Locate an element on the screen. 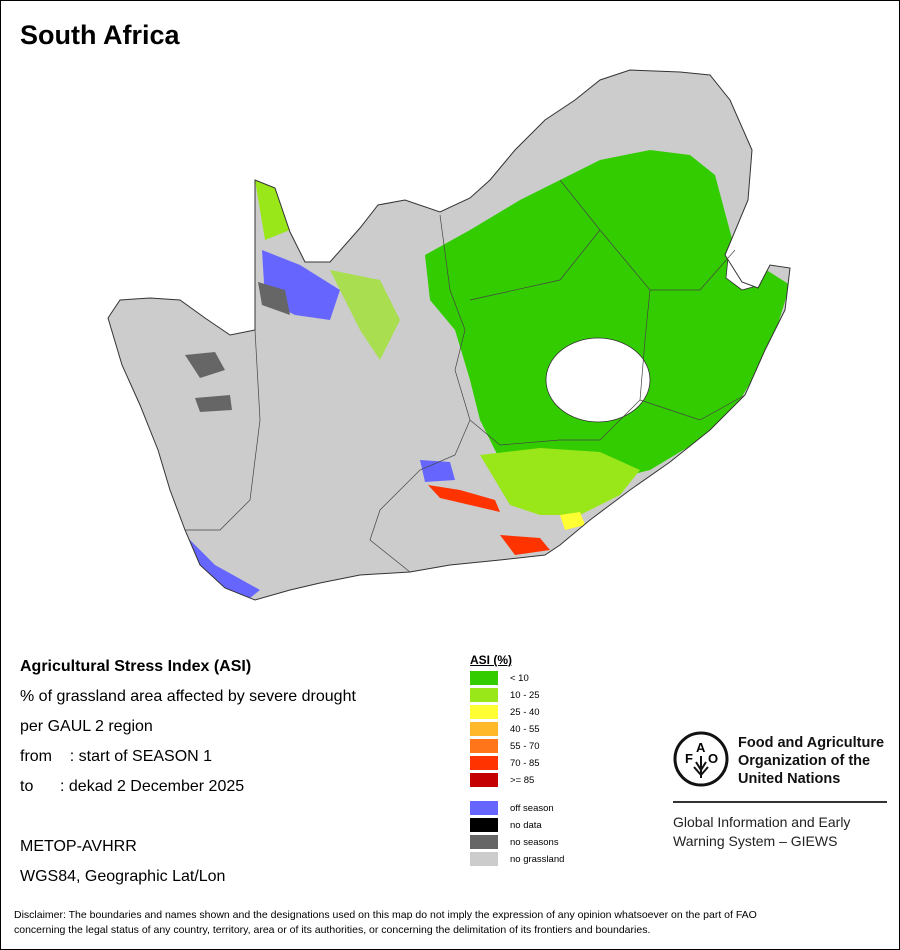 Image resolution: width=900 pixels, height=950 pixels. legend-label: off season is located at coordinates (532, 808).